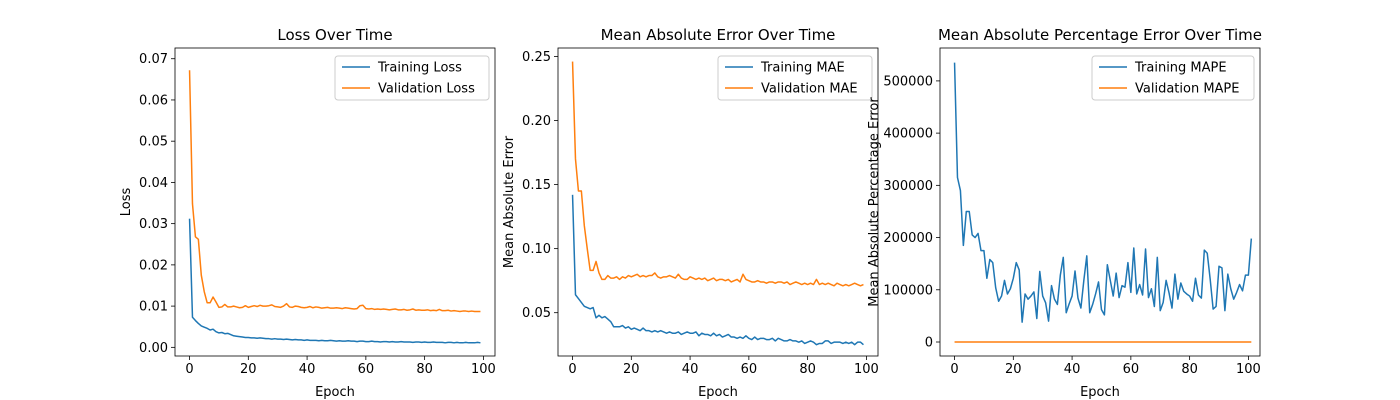 The height and width of the screenshot is (400, 1400). What do you see at coordinates (908, 290) in the screenshot?
I see `y-tick-label: 100000` at bounding box center [908, 290].